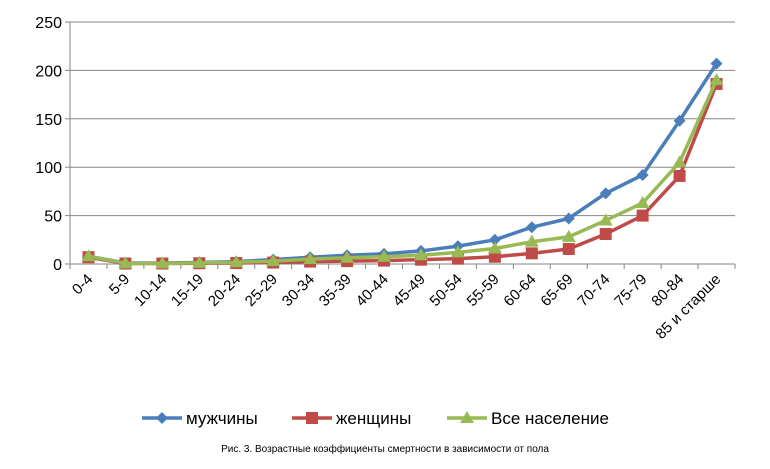 This screenshot has height=469, width=770. Describe the element at coordinates (593, 290) in the screenshot. I see `x-tick-label: 70-74` at that location.